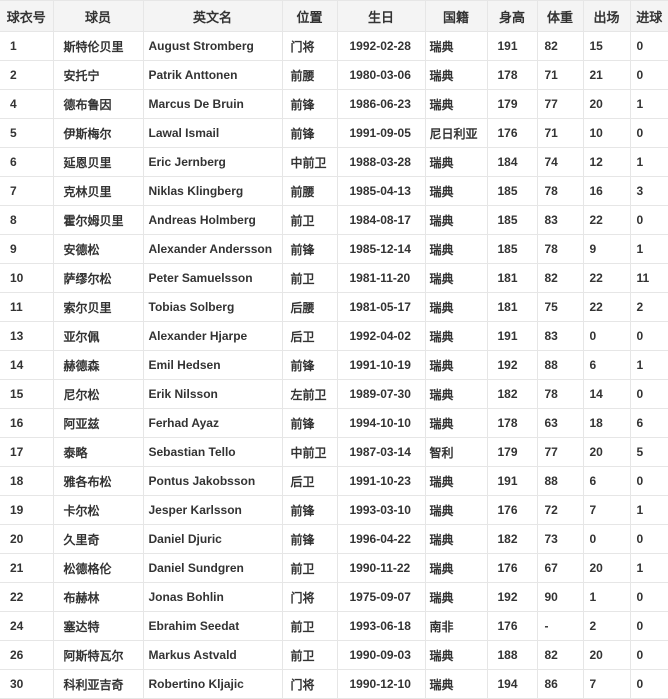 This screenshot has width=668, height=699. I want to click on cell-position: 前卫, so click(310, 220).